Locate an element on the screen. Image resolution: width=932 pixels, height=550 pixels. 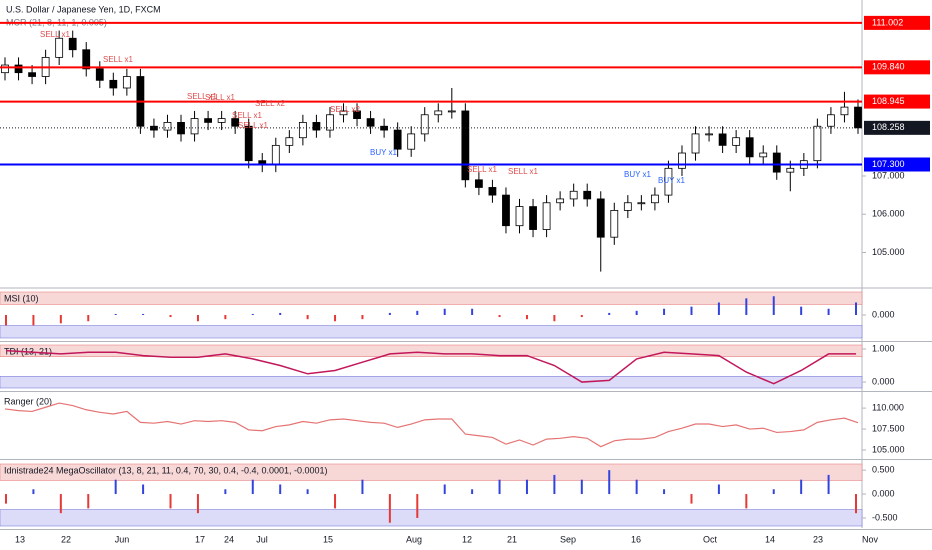
x-tick-label: Oct is located at coordinates (710, 539).